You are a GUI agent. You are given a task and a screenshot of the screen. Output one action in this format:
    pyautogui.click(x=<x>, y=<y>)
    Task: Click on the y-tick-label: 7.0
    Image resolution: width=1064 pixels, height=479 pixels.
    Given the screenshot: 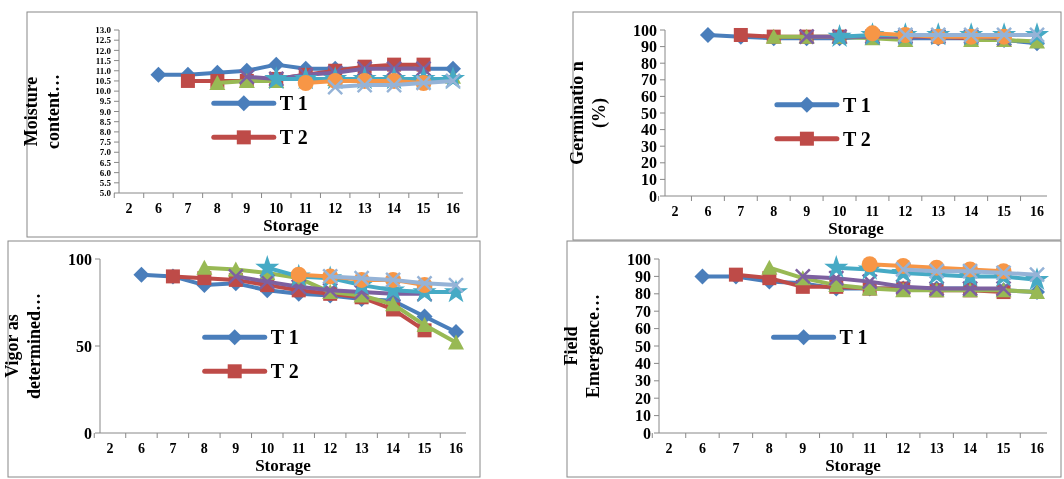 What is the action you would take?
    pyautogui.click(x=105, y=152)
    